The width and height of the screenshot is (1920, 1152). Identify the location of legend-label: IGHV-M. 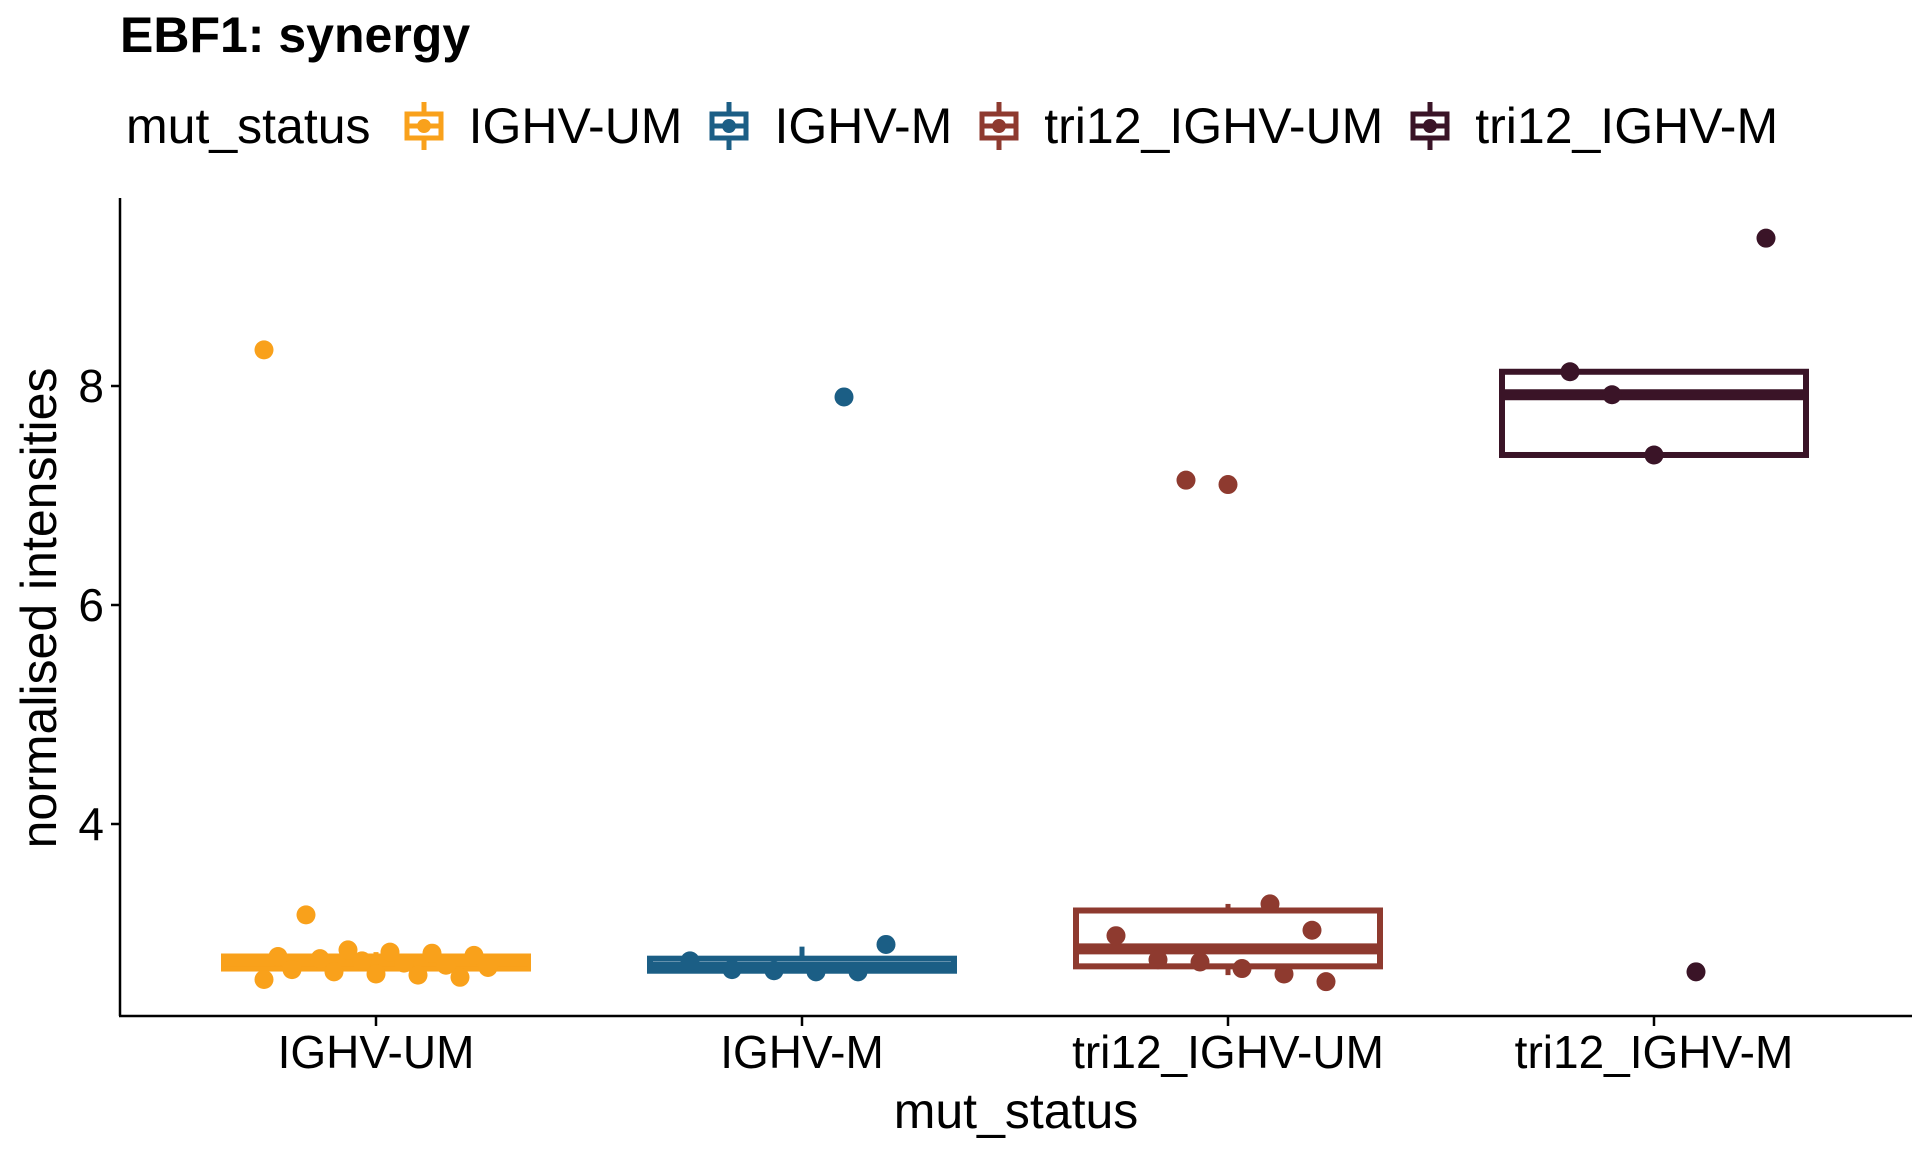
(863, 126).